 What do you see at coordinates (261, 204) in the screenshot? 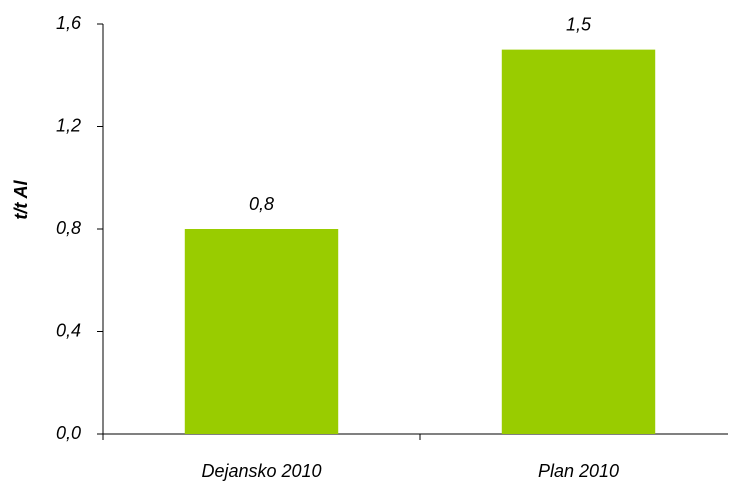
I see `value-label: 0,8` at bounding box center [261, 204].